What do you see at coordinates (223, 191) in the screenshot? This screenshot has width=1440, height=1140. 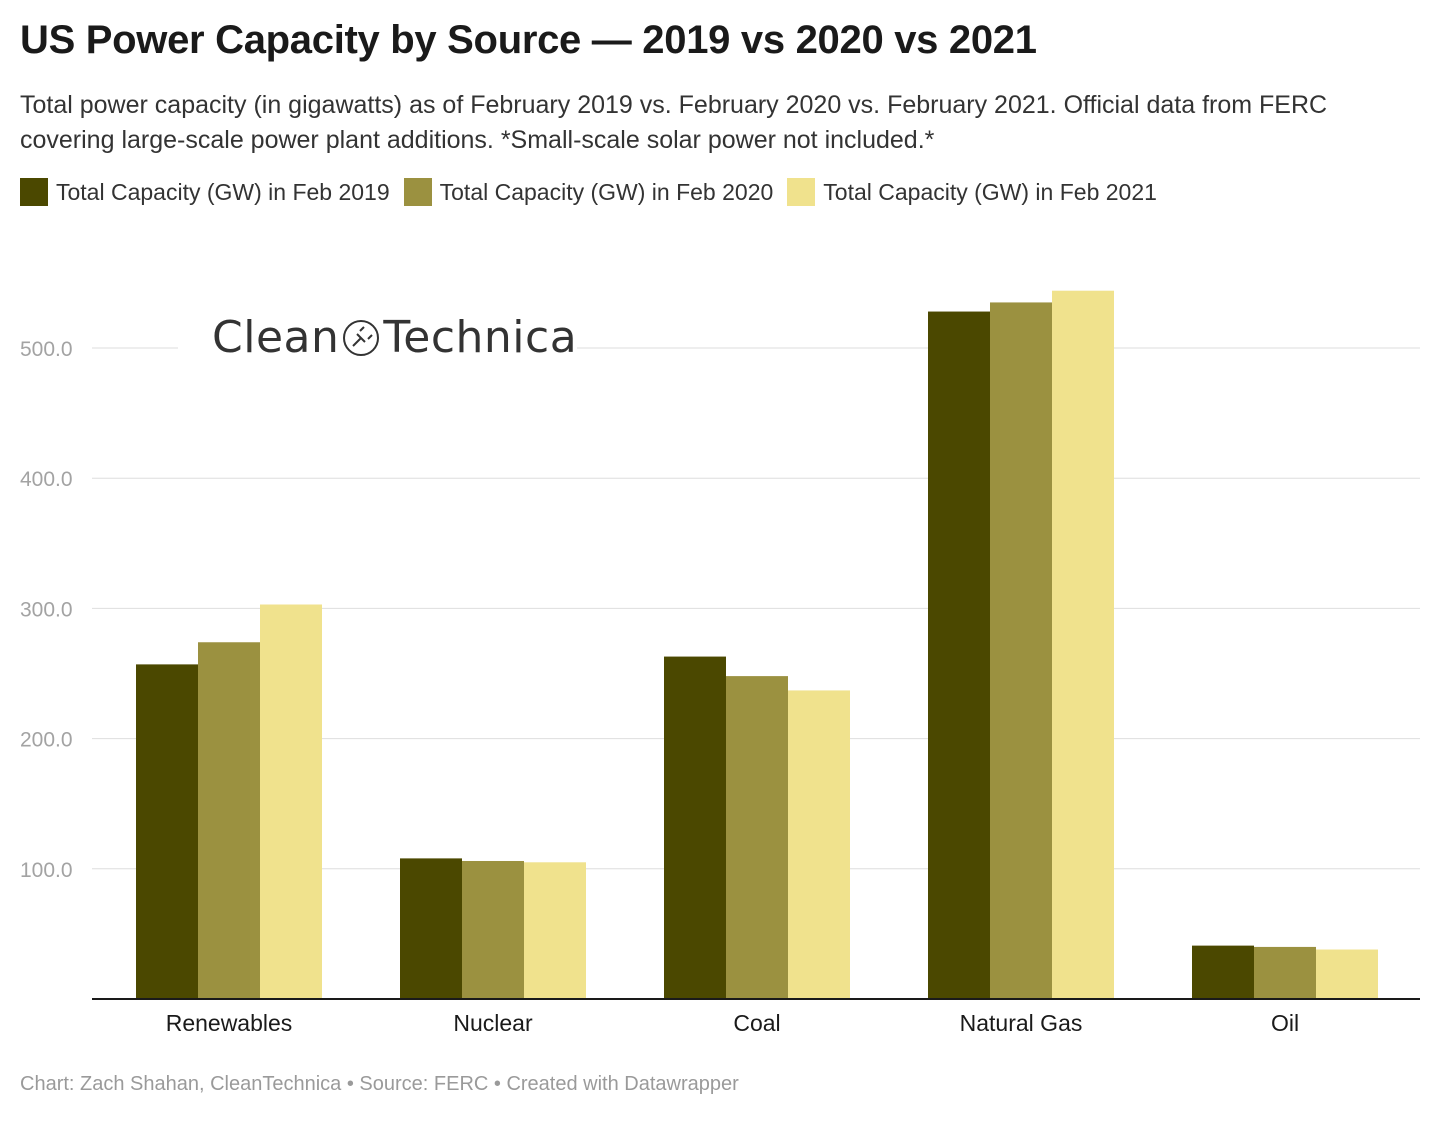 I see `legend-label-2019: Total Capacity (GW) in Feb 2019` at bounding box center [223, 191].